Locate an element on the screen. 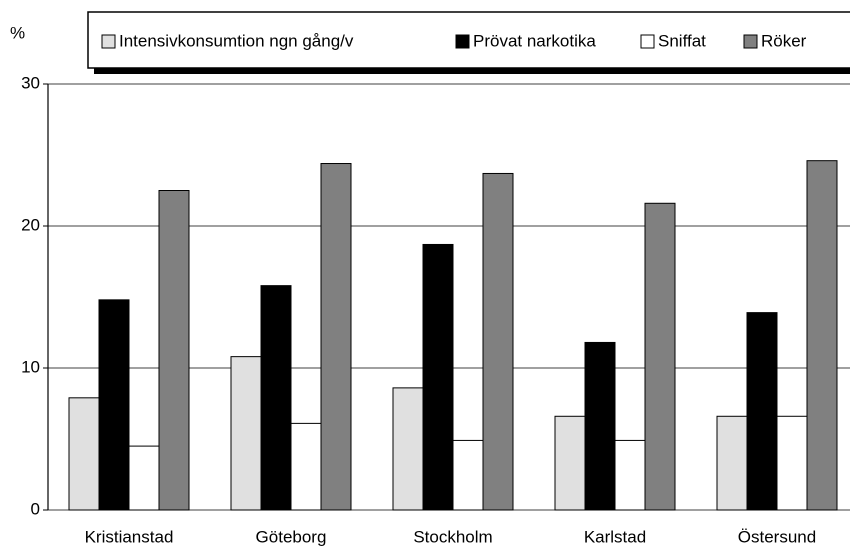  x-tick-label: Göteborg is located at coordinates (291, 536).